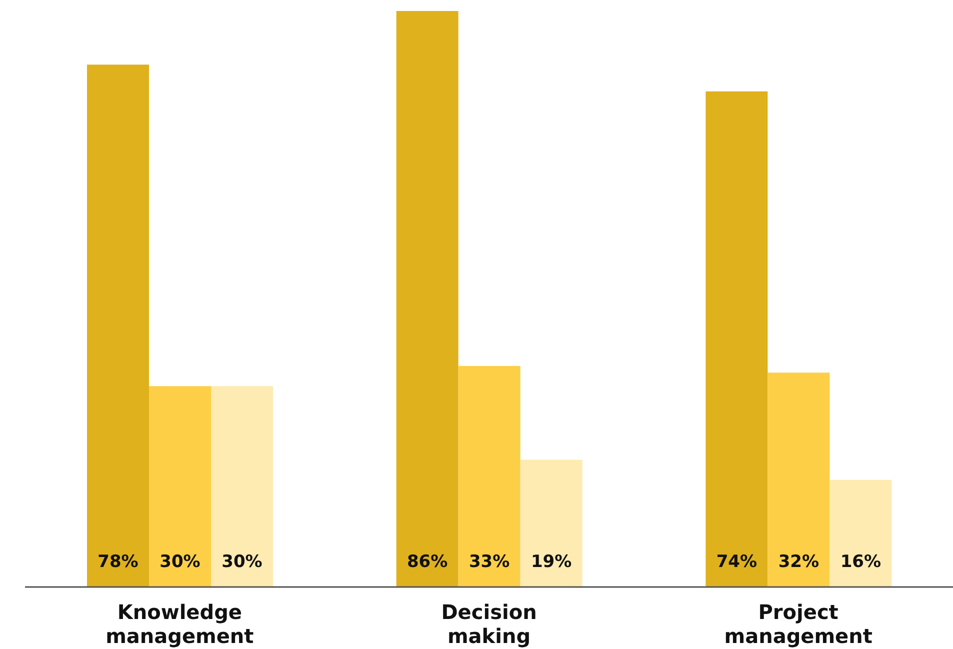 This screenshot has height=649, width=953. Describe the element at coordinates (118, 562) in the screenshot. I see `data-label: 78%` at that location.